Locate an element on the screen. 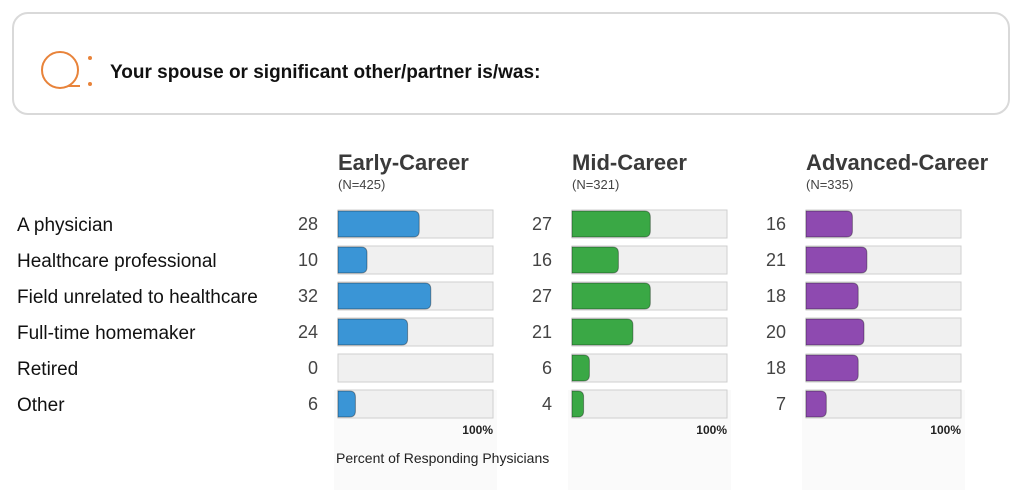  value-label: 7 is located at coordinates (781, 404).